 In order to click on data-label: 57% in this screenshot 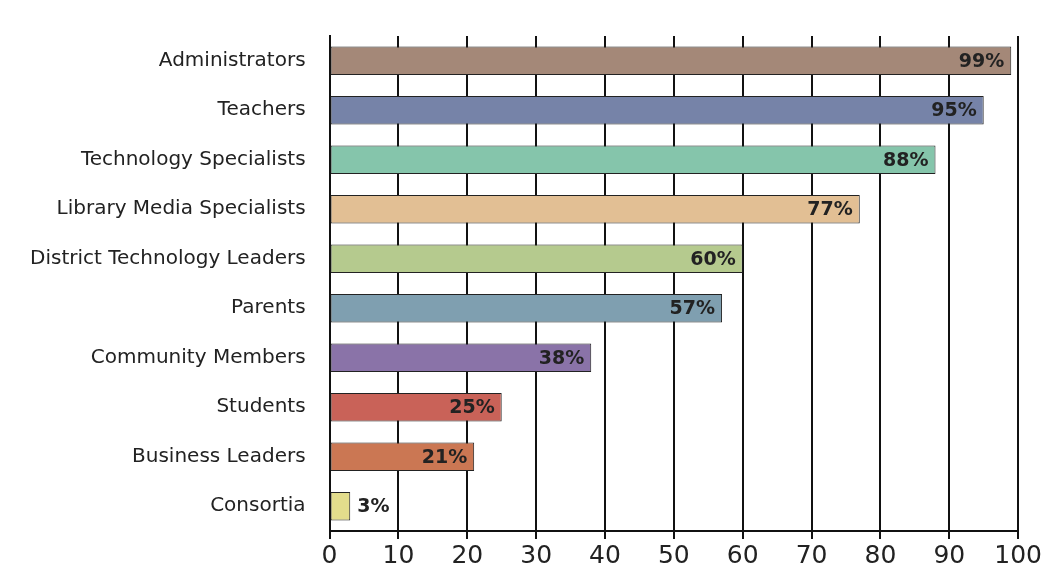, I will do `click(692, 307)`.